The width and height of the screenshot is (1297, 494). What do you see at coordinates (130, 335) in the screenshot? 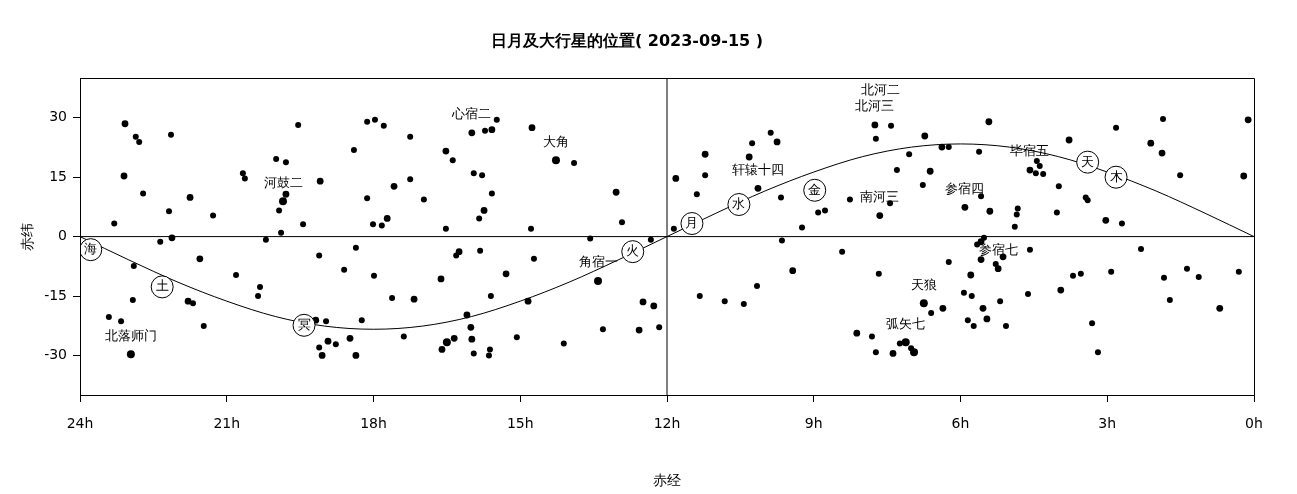
I see `annotation: 北落师门` at bounding box center [130, 335].